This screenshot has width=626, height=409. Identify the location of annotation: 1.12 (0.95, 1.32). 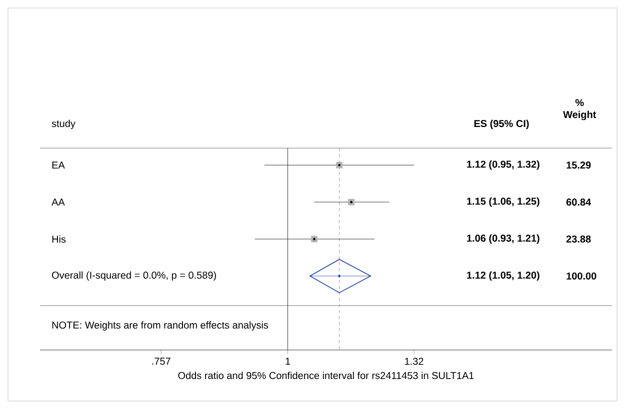
(503, 165).